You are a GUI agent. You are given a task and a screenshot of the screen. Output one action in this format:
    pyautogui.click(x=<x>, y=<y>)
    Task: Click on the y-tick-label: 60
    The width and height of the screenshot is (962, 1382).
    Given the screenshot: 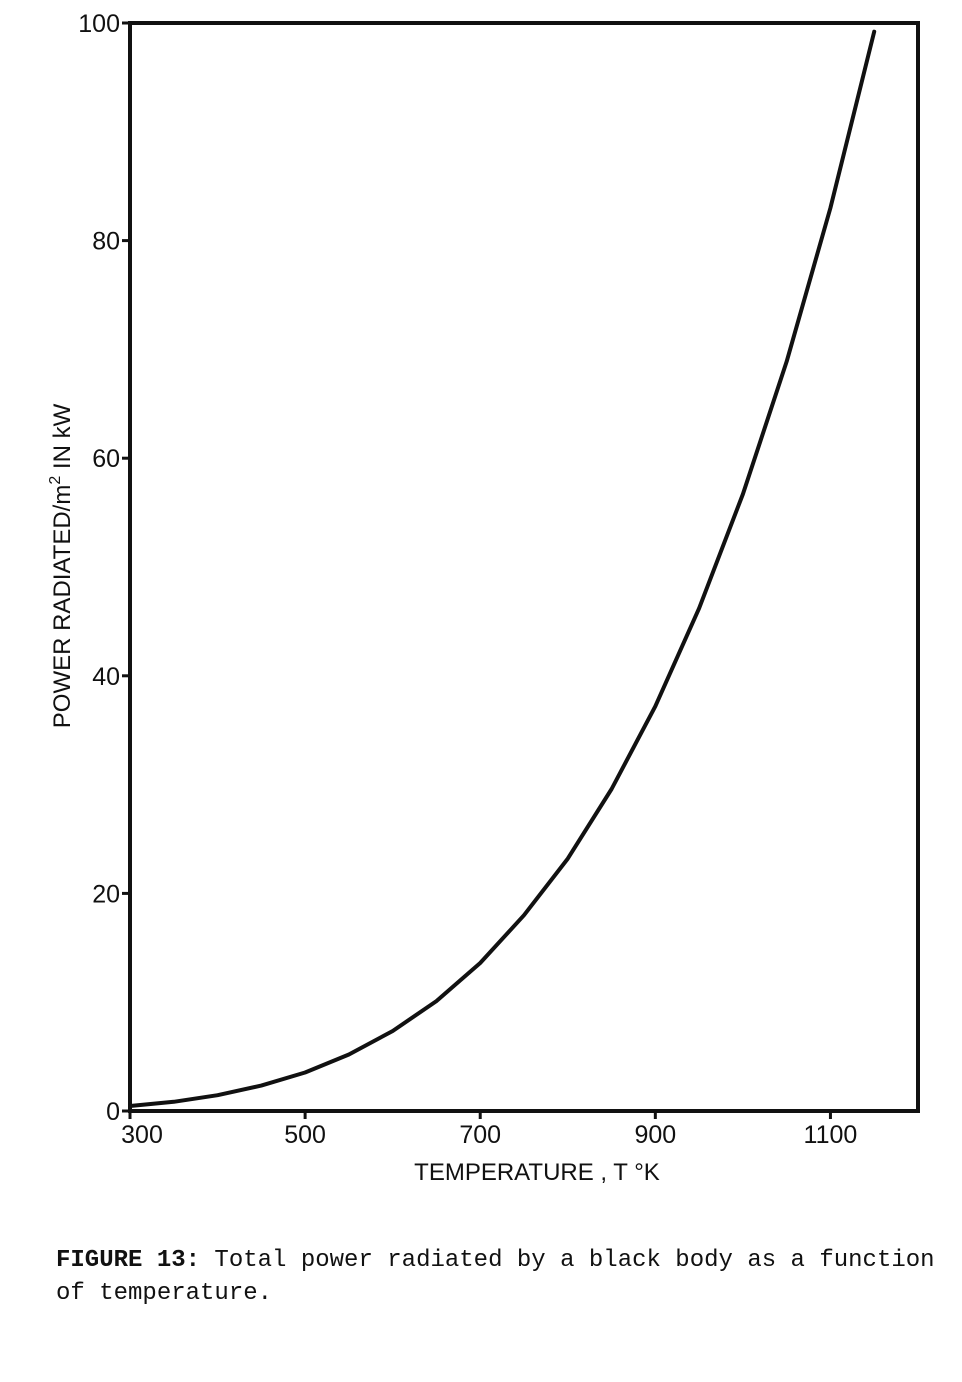 What is the action you would take?
    pyautogui.click(x=106, y=459)
    